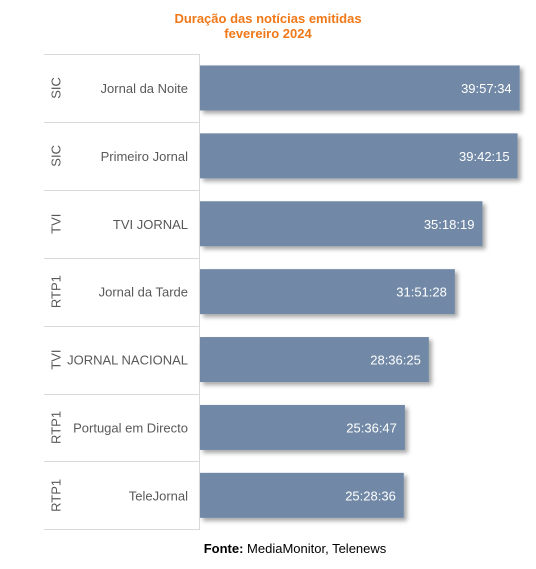 The height and width of the screenshot is (569, 536). I want to click on source-text: MediaMonitor, Telenews, so click(315, 548).